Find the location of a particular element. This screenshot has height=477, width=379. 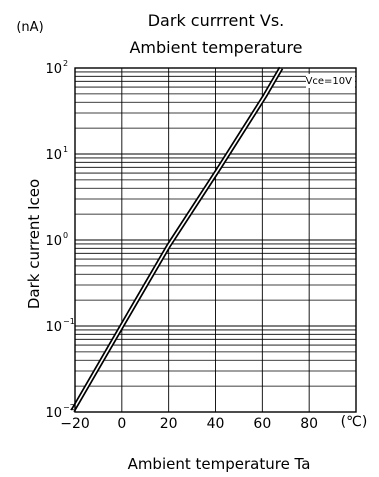

x-tick-label: 20 is located at coordinates (169, 424).